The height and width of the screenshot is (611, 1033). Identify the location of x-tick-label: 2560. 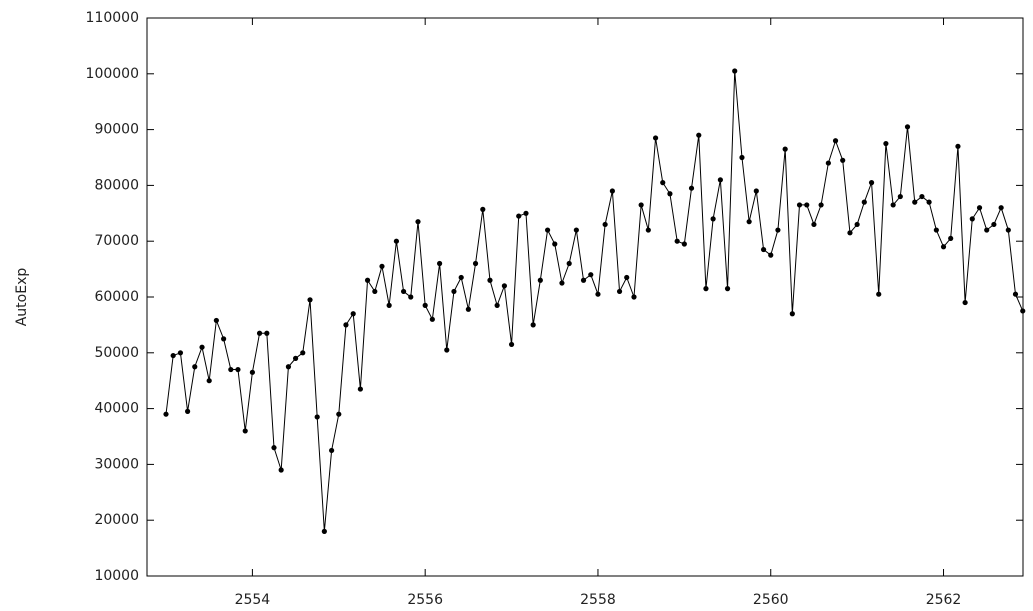
(771, 600).